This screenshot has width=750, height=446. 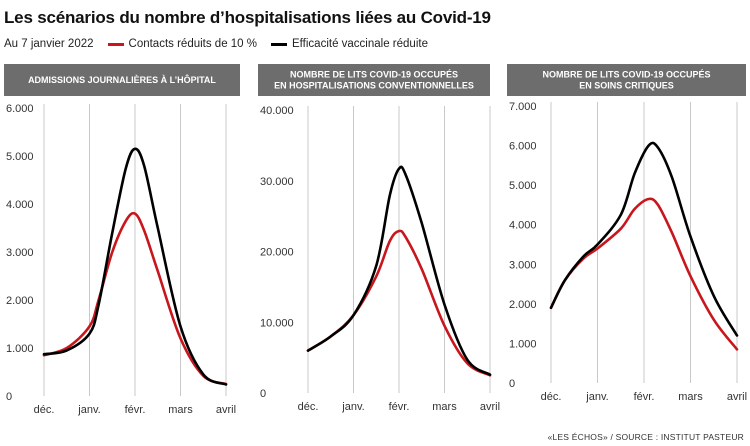 I want to click on series-line-contacts, so click(x=135, y=298).